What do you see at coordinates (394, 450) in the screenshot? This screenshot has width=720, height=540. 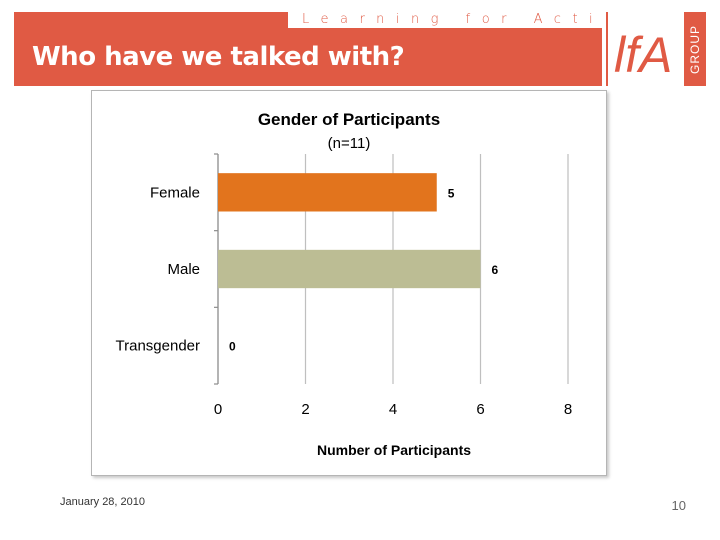 I see `x-axis-label: Number of Participants` at bounding box center [394, 450].